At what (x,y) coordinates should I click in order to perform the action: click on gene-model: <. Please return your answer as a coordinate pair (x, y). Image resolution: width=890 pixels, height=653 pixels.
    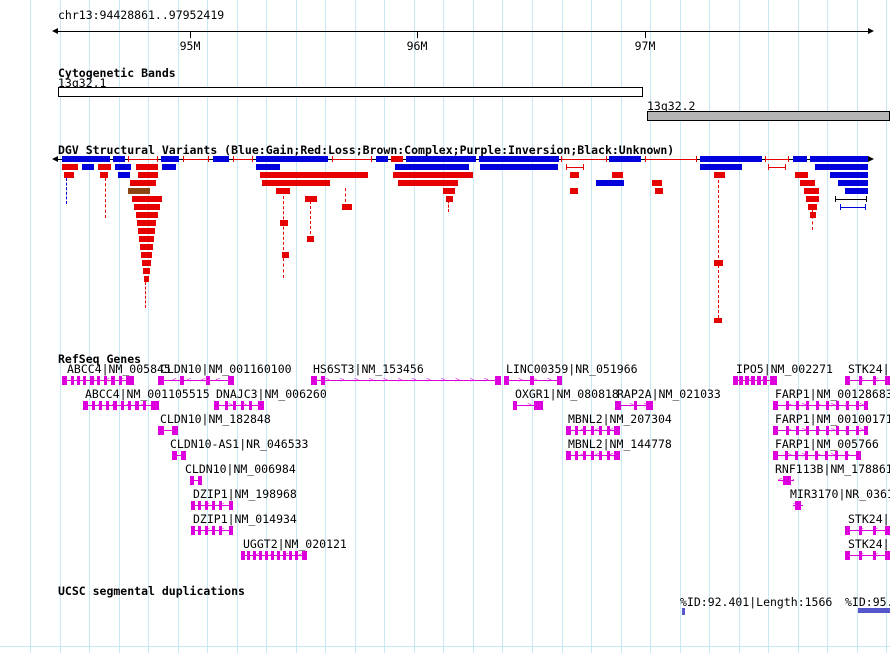
    Looking at the image, I should click on (196, 480).